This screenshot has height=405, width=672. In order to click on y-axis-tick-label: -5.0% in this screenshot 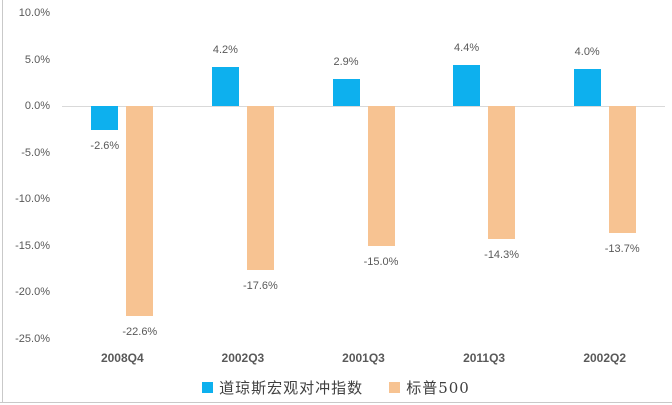, I will do `click(35, 152)`.